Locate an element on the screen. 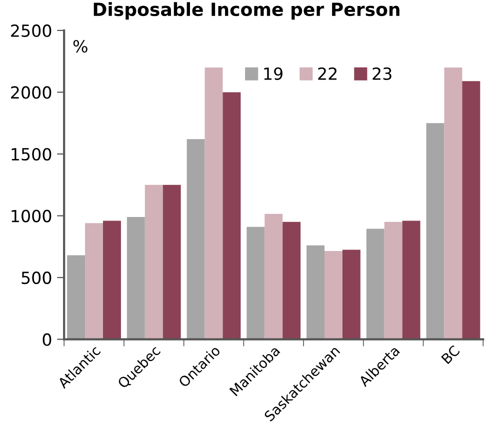 Image resolution: width=493 pixels, height=435 pixels. y-axis-title: % is located at coordinates (80, 46).